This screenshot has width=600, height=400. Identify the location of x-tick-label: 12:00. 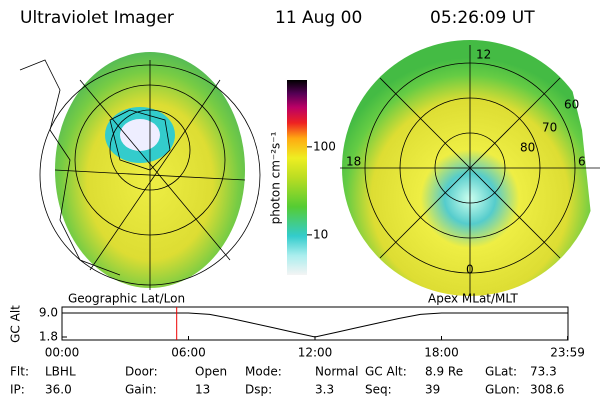
(315, 353).